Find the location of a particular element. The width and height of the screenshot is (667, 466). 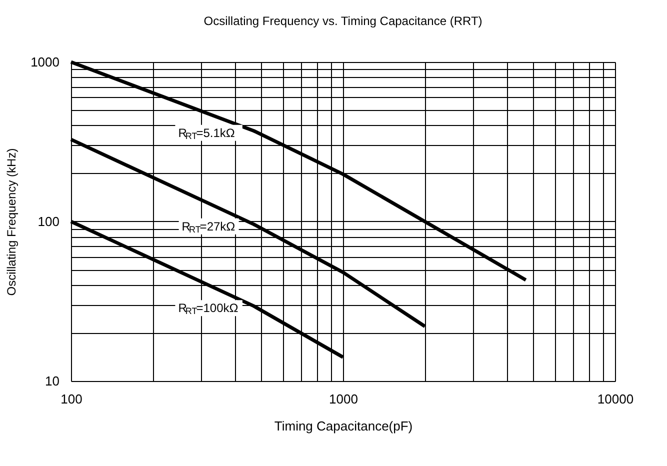

y-tick-label: 10 is located at coordinates (52, 381).